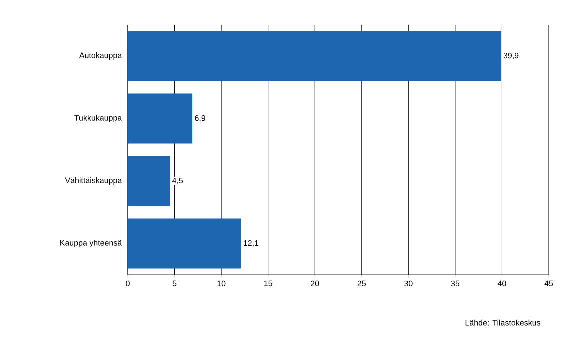 Image resolution: width=566 pixels, height=361 pixels. Describe the element at coordinates (251, 244) in the screenshot. I see `data-label: 12,1` at that location.